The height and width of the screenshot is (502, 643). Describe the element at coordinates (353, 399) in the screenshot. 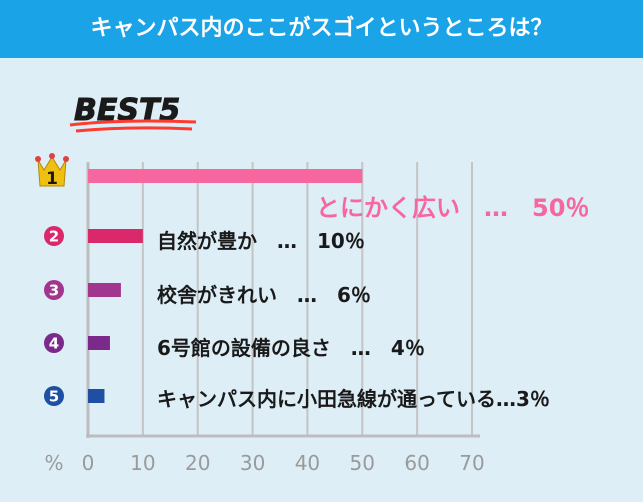

I see `data-label-5: キャンパス内に小田急線が通っている…3％` at that location.